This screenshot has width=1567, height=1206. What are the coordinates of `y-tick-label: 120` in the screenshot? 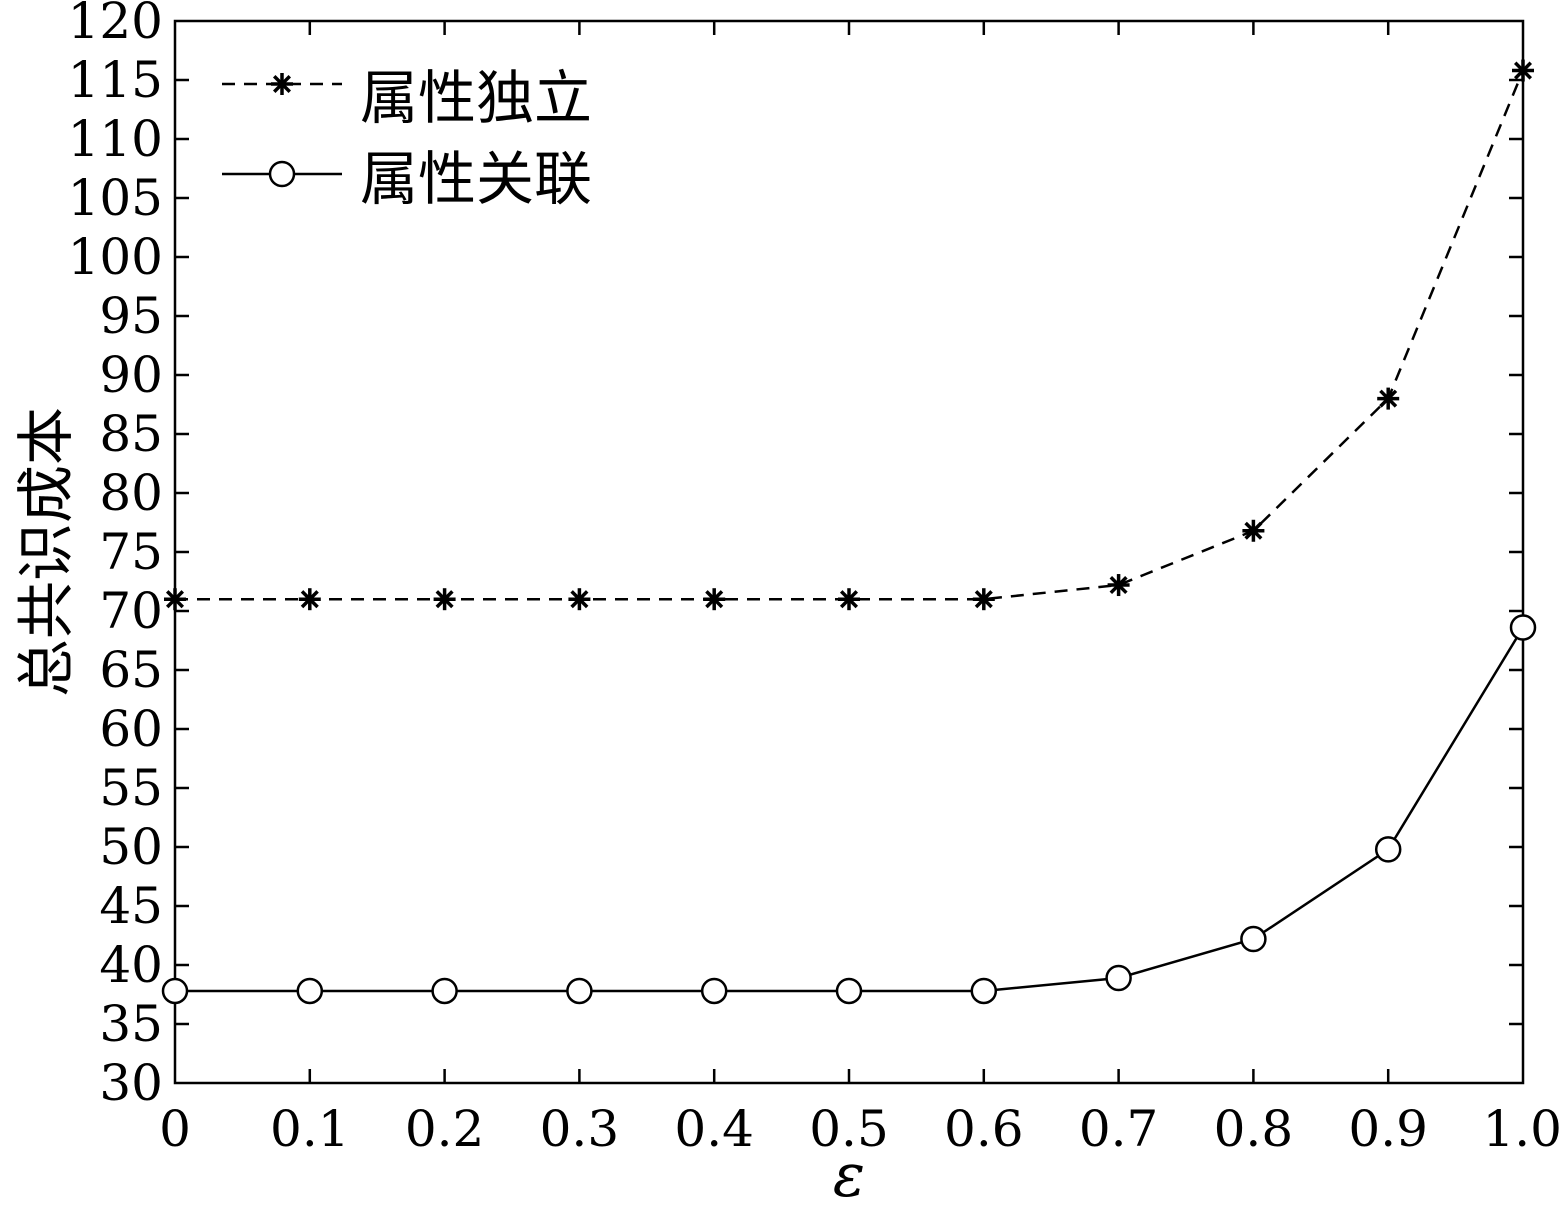 It's located at (115, 25).